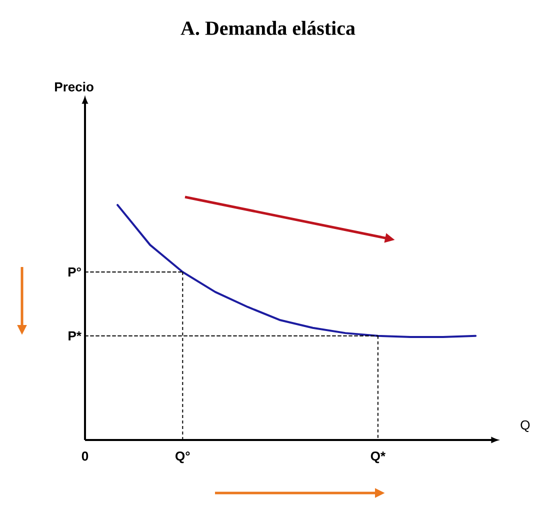 This screenshot has height=517, width=536. What do you see at coordinates (525, 426) in the screenshot?
I see `x-axis-title: Q` at bounding box center [525, 426].